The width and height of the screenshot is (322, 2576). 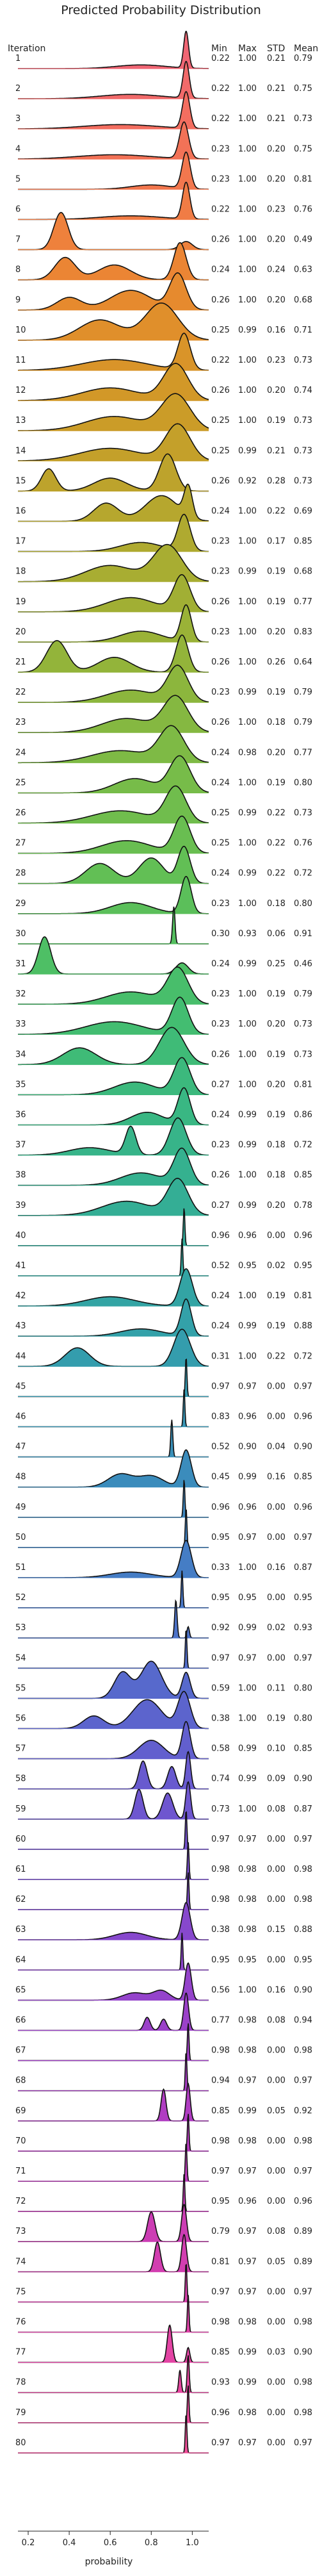 I want to click on stat-min: 0.27, so click(x=220, y=1205).